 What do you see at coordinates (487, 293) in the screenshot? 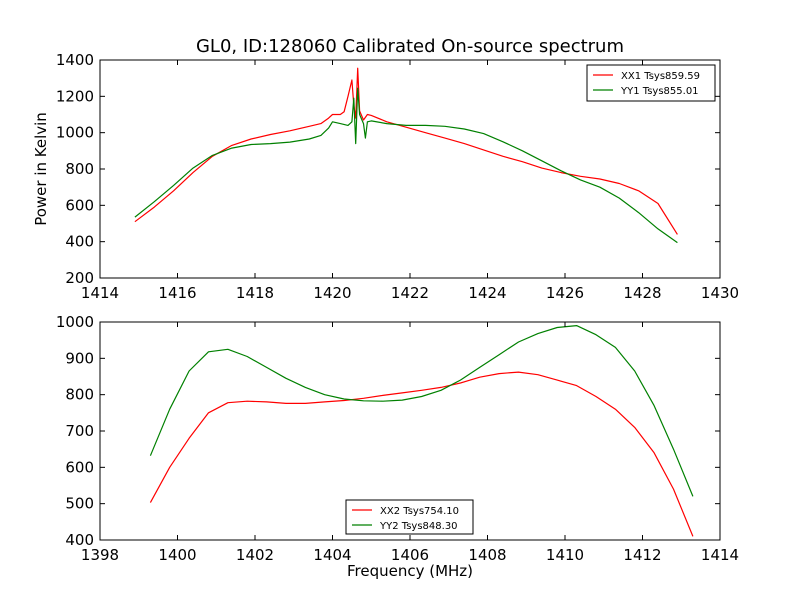
I see `x-tick-label: 1424` at bounding box center [487, 293].